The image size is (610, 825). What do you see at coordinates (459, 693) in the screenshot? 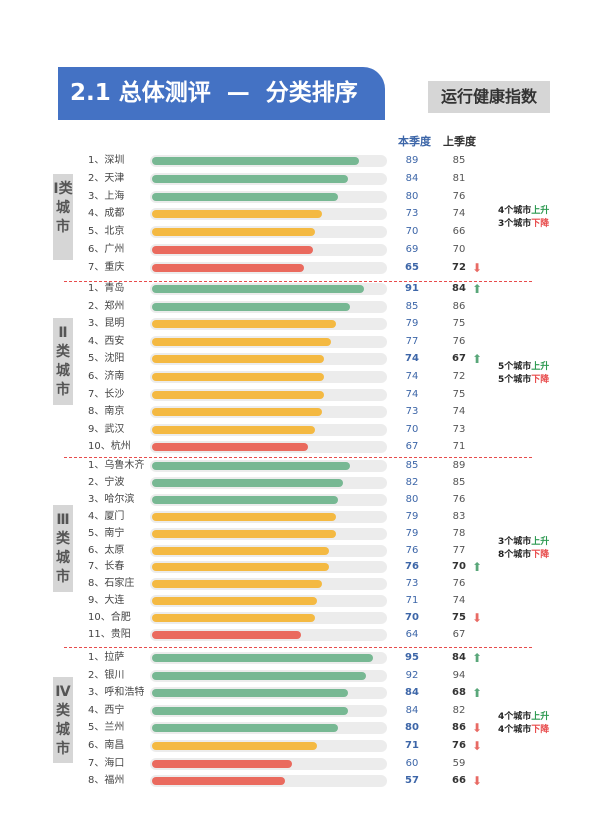
I see `previous-score: 68` at bounding box center [459, 693].